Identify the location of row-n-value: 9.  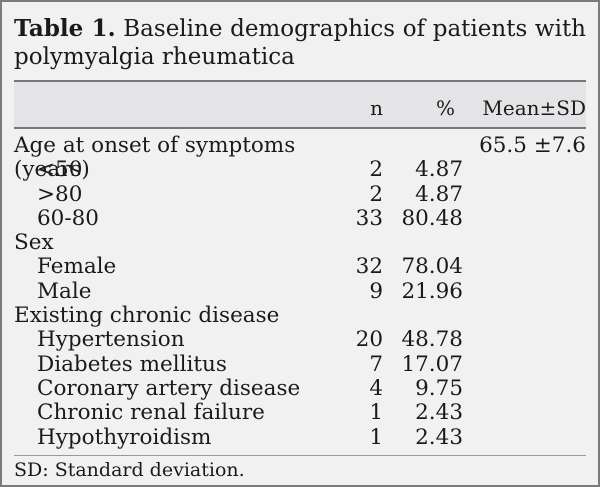
(376, 291).